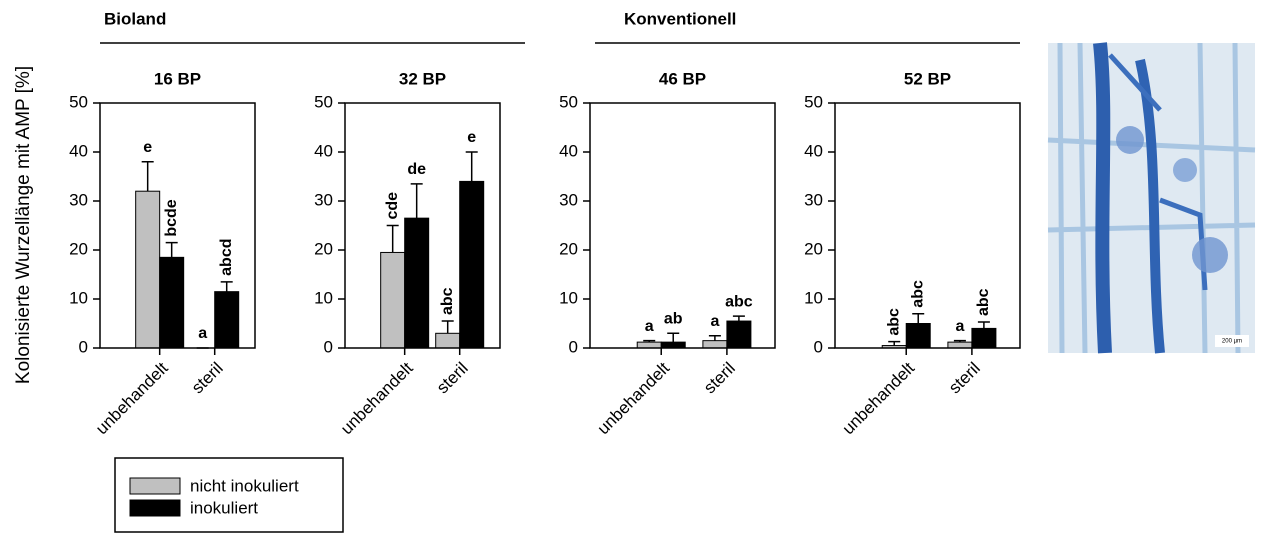 Image resolution: width=1262 pixels, height=535 pixels. I want to click on significance-letter: ab, so click(673, 319).